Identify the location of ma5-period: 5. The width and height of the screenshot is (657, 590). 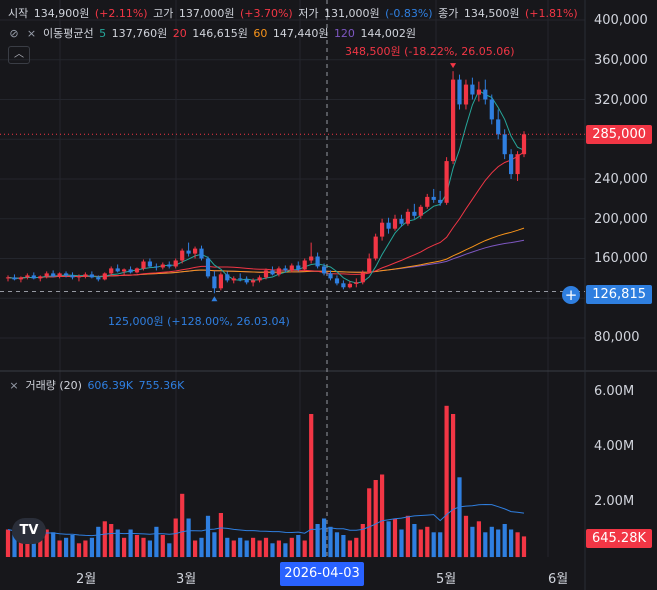
(103, 33).